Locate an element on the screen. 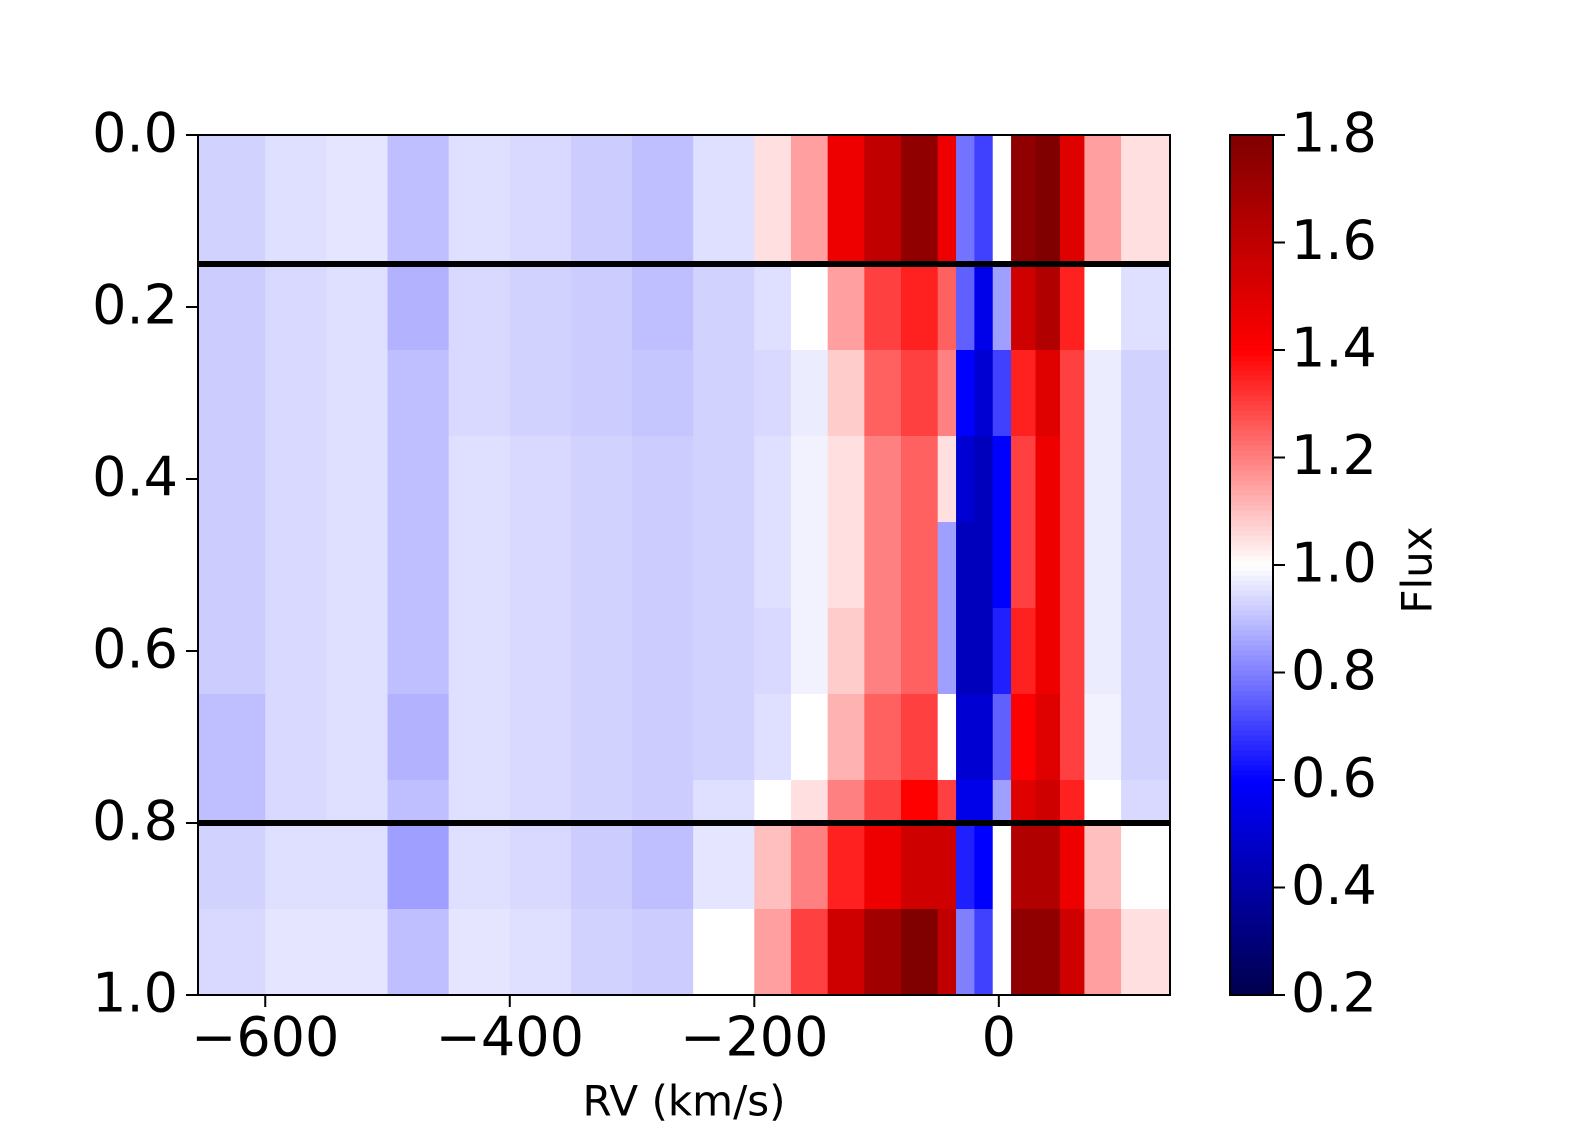 The width and height of the screenshot is (1596, 1138). y-tick-label: 0.0 is located at coordinates (135, 133).